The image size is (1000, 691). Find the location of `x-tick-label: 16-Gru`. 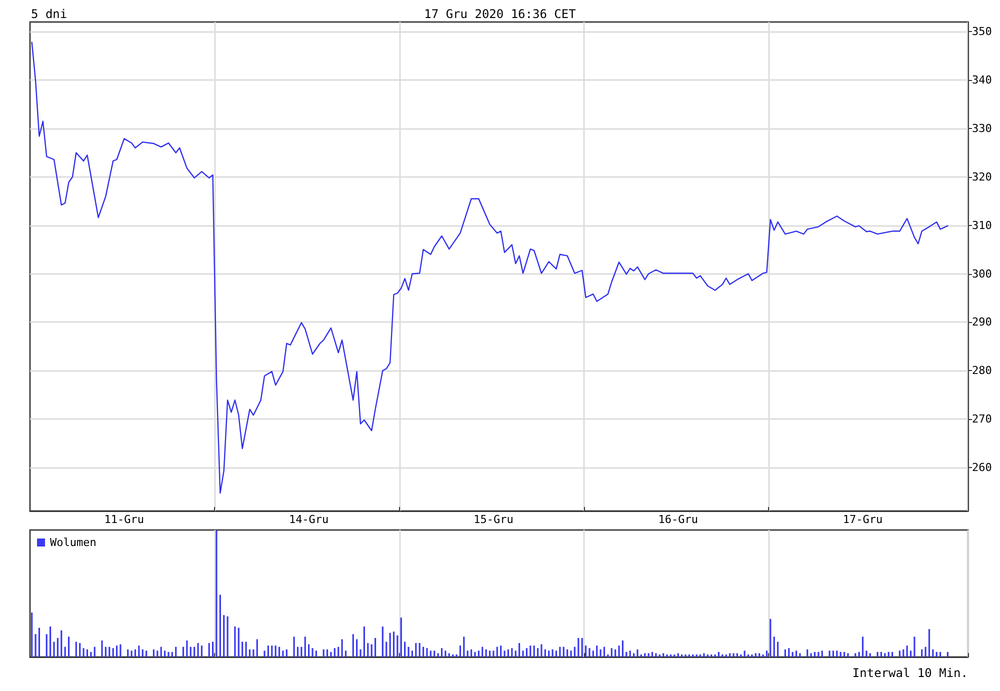

x-tick-label: 16-Gru is located at coordinates (678, 519).